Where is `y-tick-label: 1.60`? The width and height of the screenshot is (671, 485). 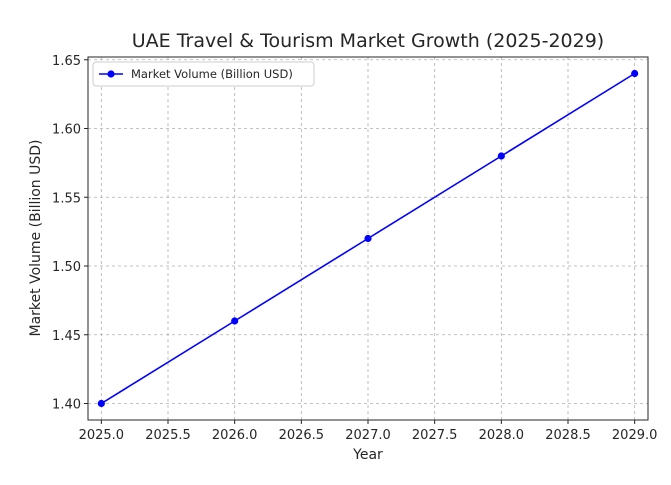
y-tick-label: 1.60 is located at coordinates (66, 130).